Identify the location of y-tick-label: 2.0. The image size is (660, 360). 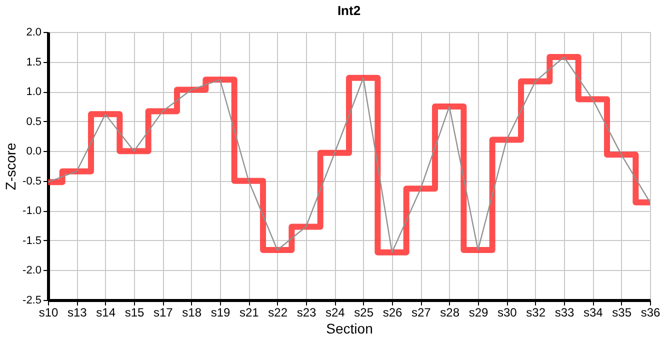
(34, 32).